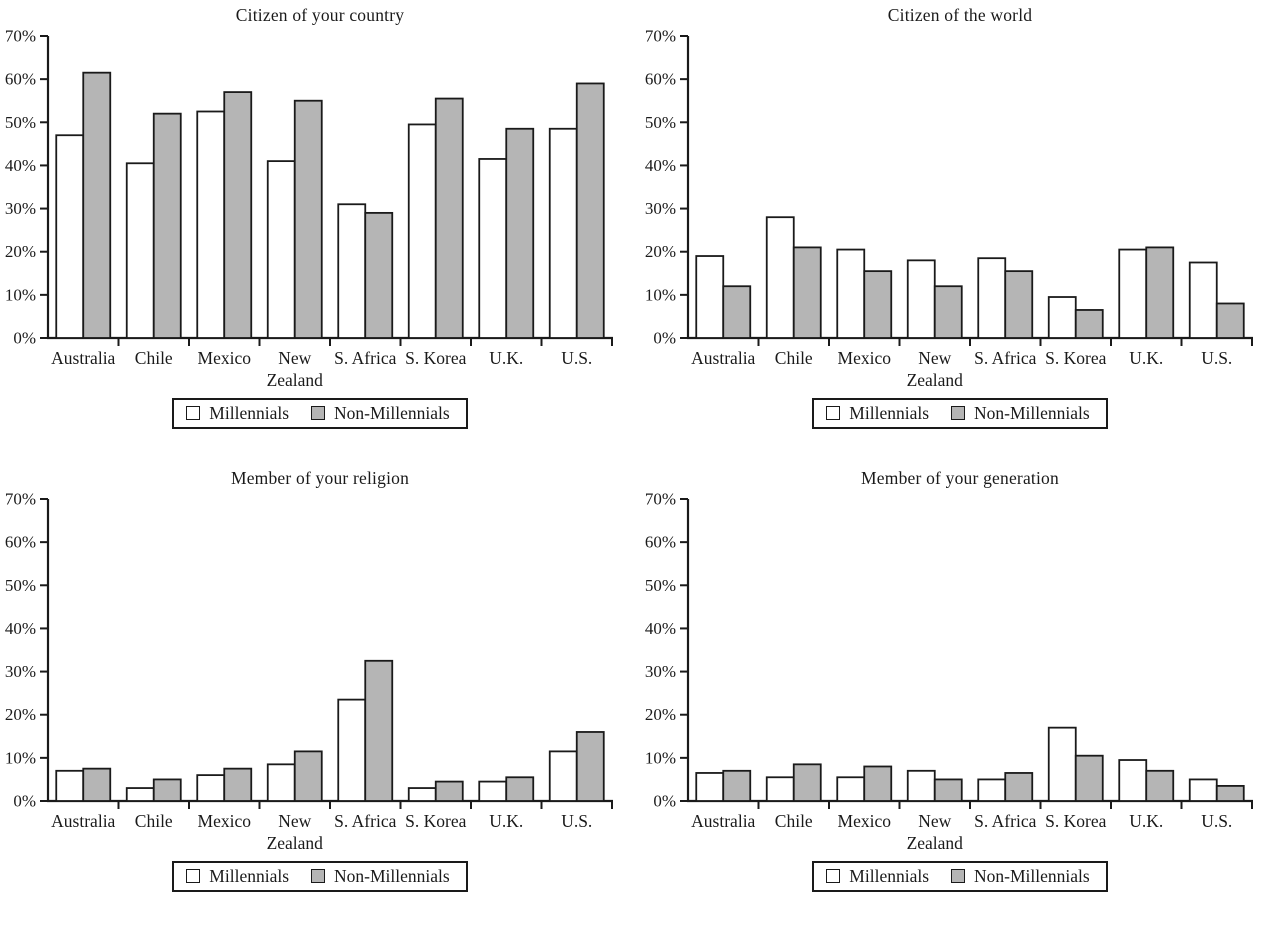 The width and height of the screenshot is (1280, 927). Describe the element at coordinates (960, 15) in the screenshot. I see `chart-title: Citizen of the world` at that location.